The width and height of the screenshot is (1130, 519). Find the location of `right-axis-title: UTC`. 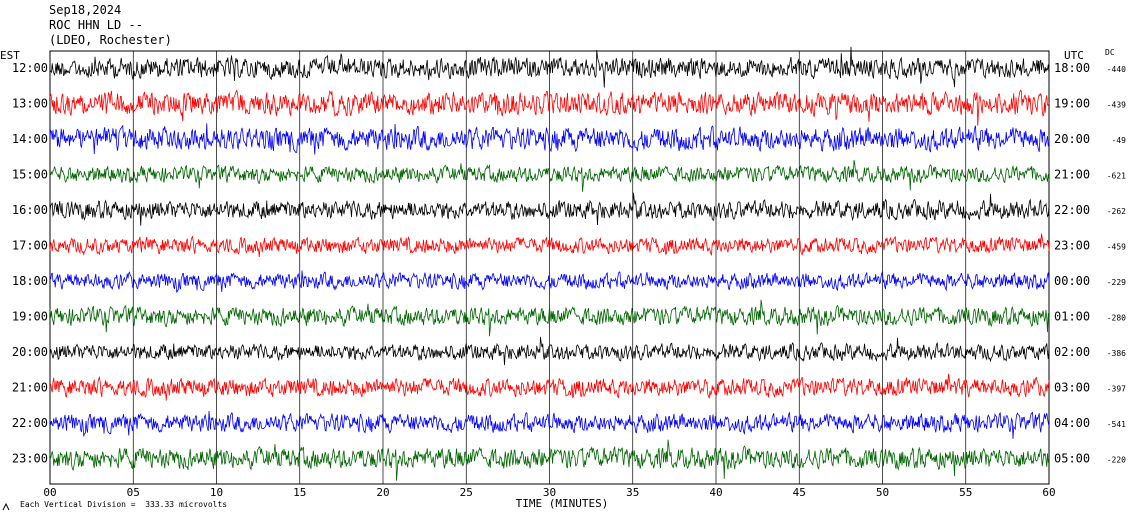

right-axis-title: UTC is located at coordinates (1074, 55).